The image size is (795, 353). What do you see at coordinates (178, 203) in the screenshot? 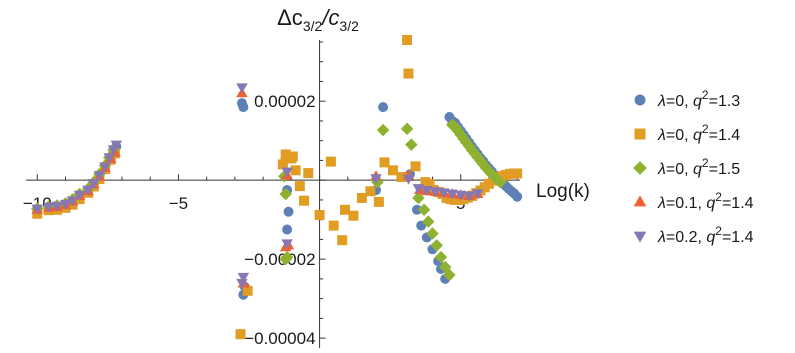
I see `x-tick-label: −5` at bounding box center [178, 203].